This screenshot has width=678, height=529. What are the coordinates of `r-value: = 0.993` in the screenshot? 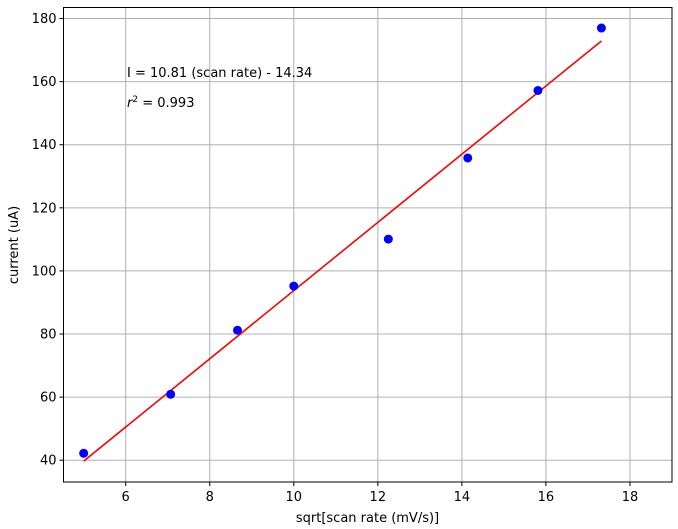 It's located at (166, 103).